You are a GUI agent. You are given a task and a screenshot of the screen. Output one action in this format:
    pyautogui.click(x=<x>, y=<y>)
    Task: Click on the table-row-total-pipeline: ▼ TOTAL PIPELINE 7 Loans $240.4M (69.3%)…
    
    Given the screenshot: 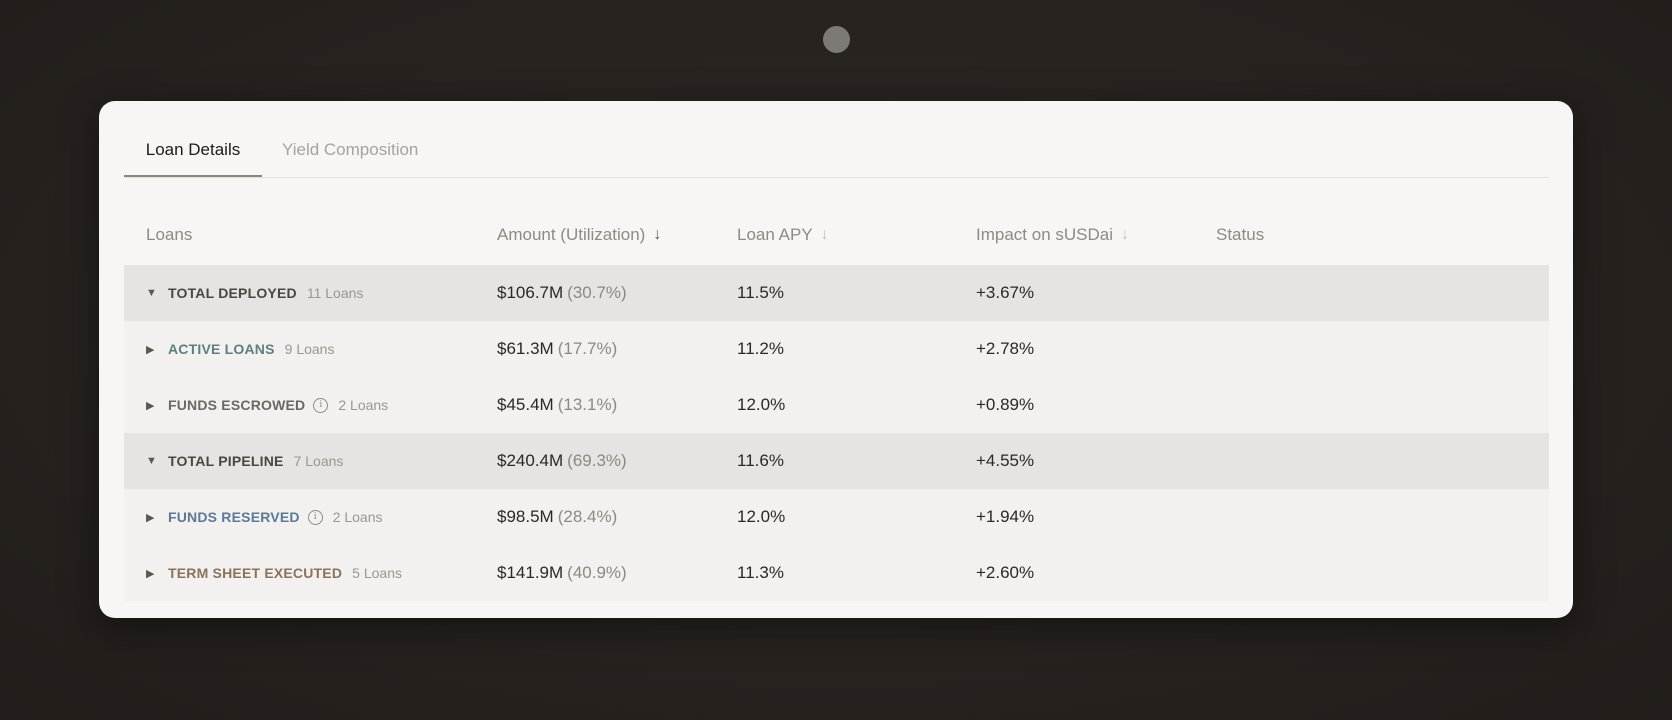 What is the action you would take?
    pyautogui.click(x=836, y=461)
    